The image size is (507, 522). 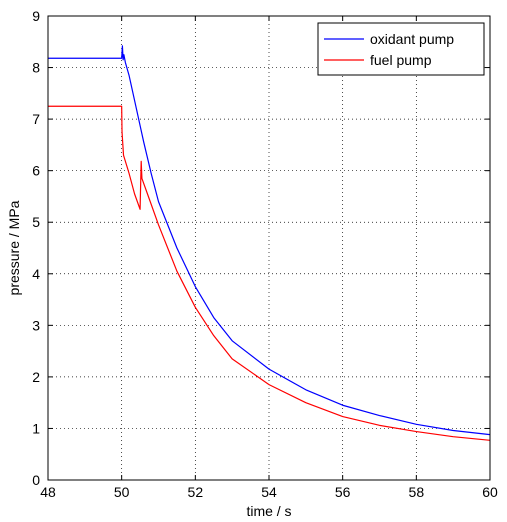 I want to click on y-tick-label: 4, so click(x=36, y=274).